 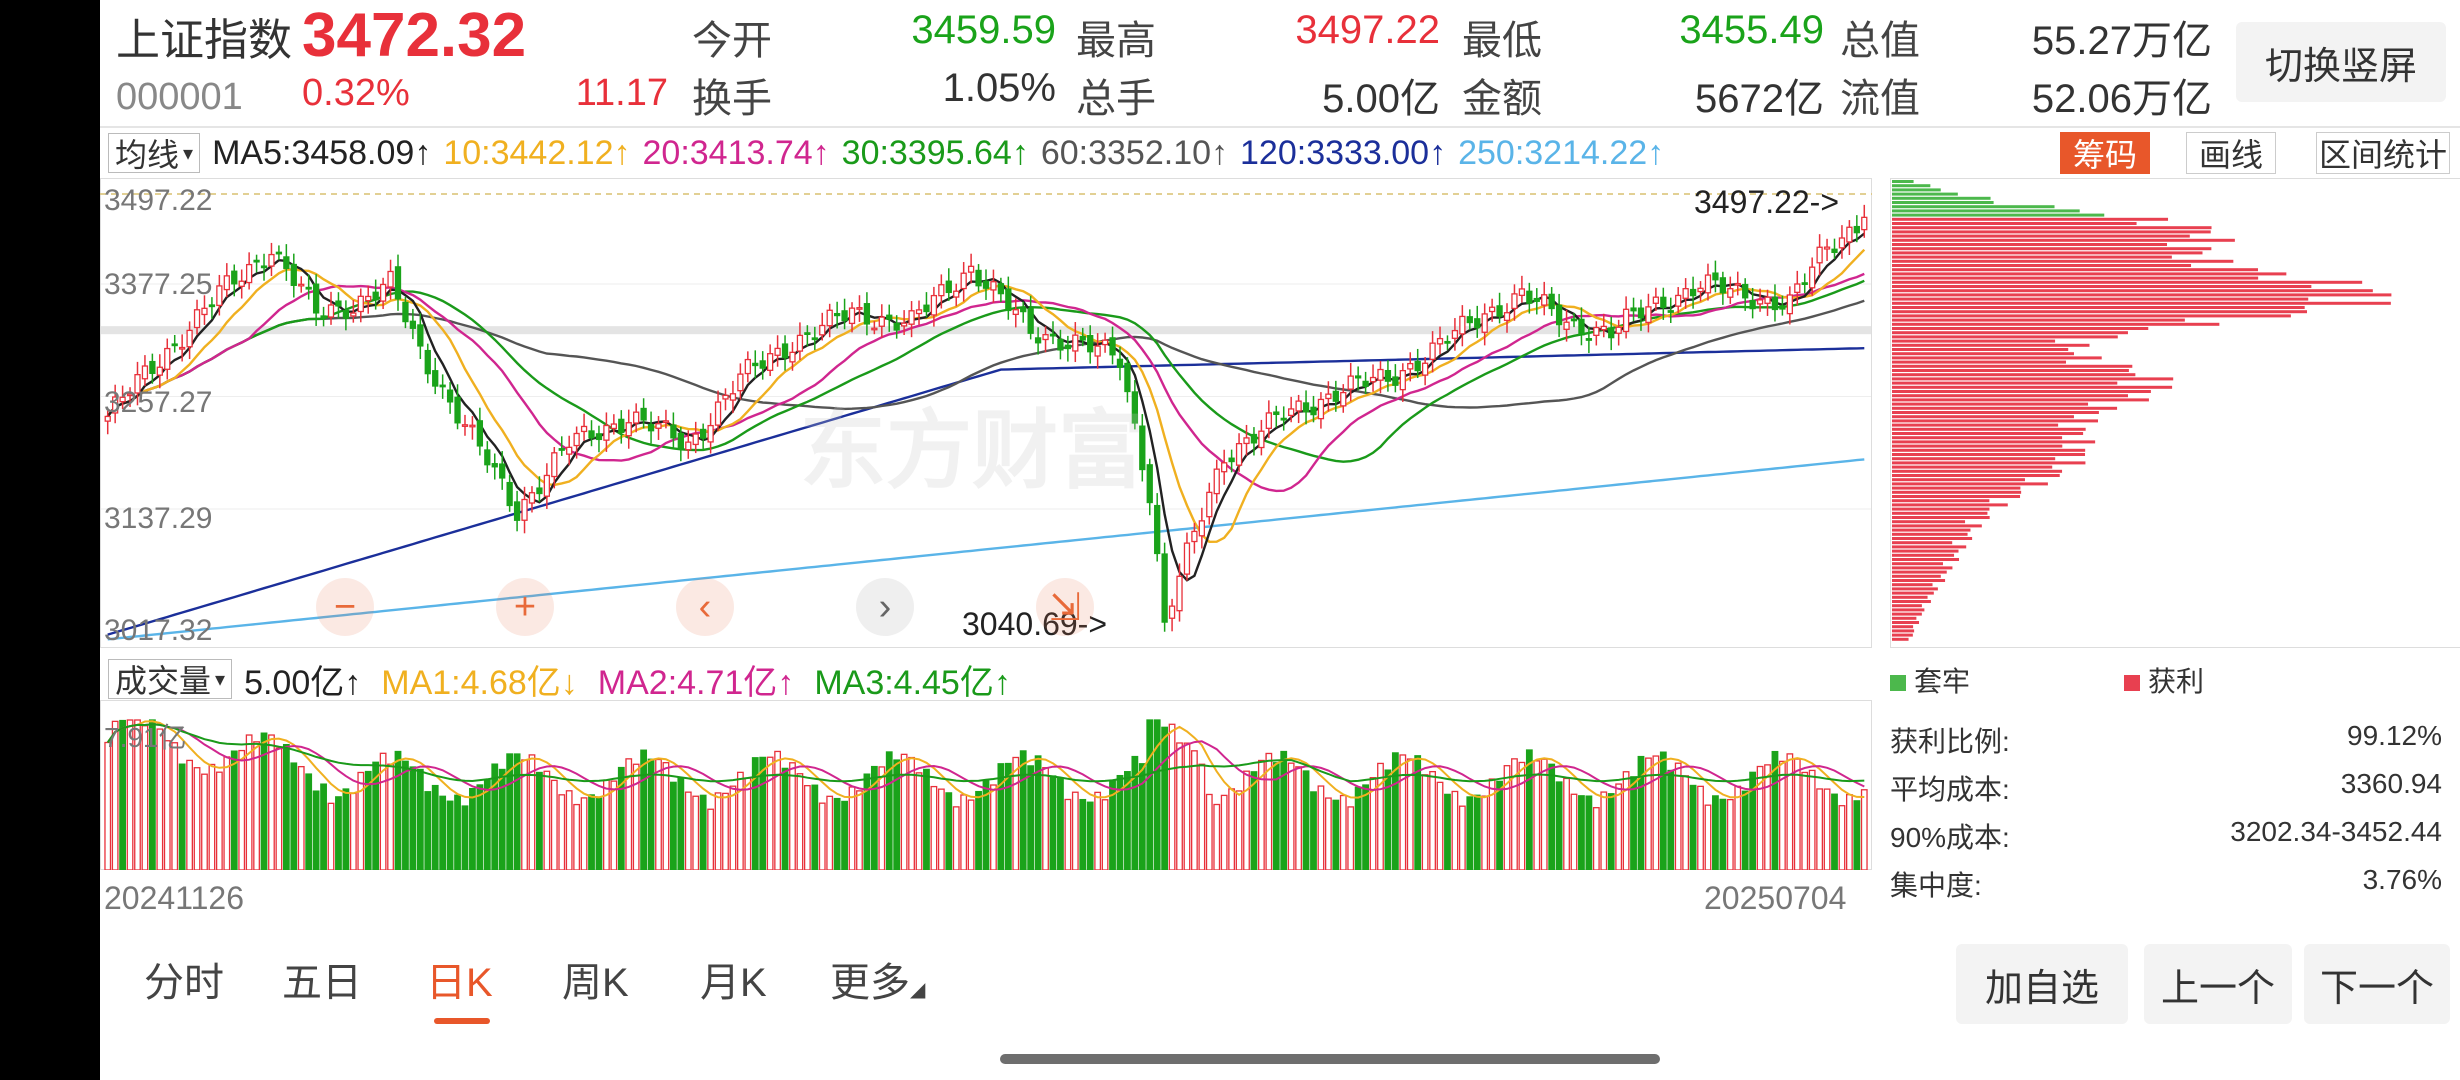 I want to click on pan-right-button: ›, so click(x=885, y=607).